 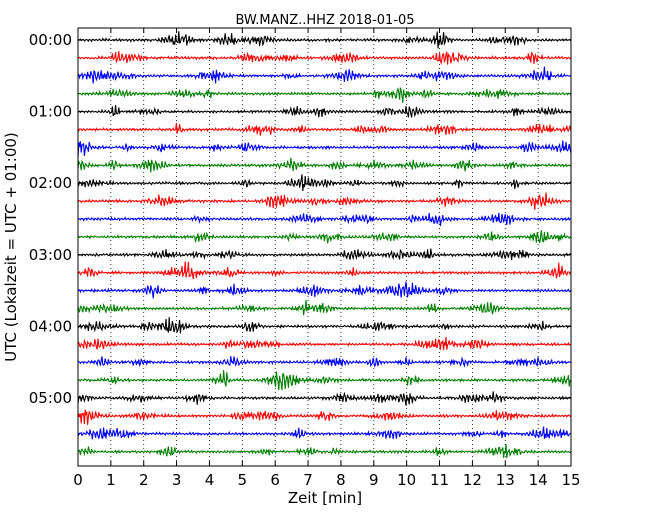 What do you see at coordinates (472, 480) in the screenshot?
I see `x-tick-label: 12` at bounding box center [472, 480].